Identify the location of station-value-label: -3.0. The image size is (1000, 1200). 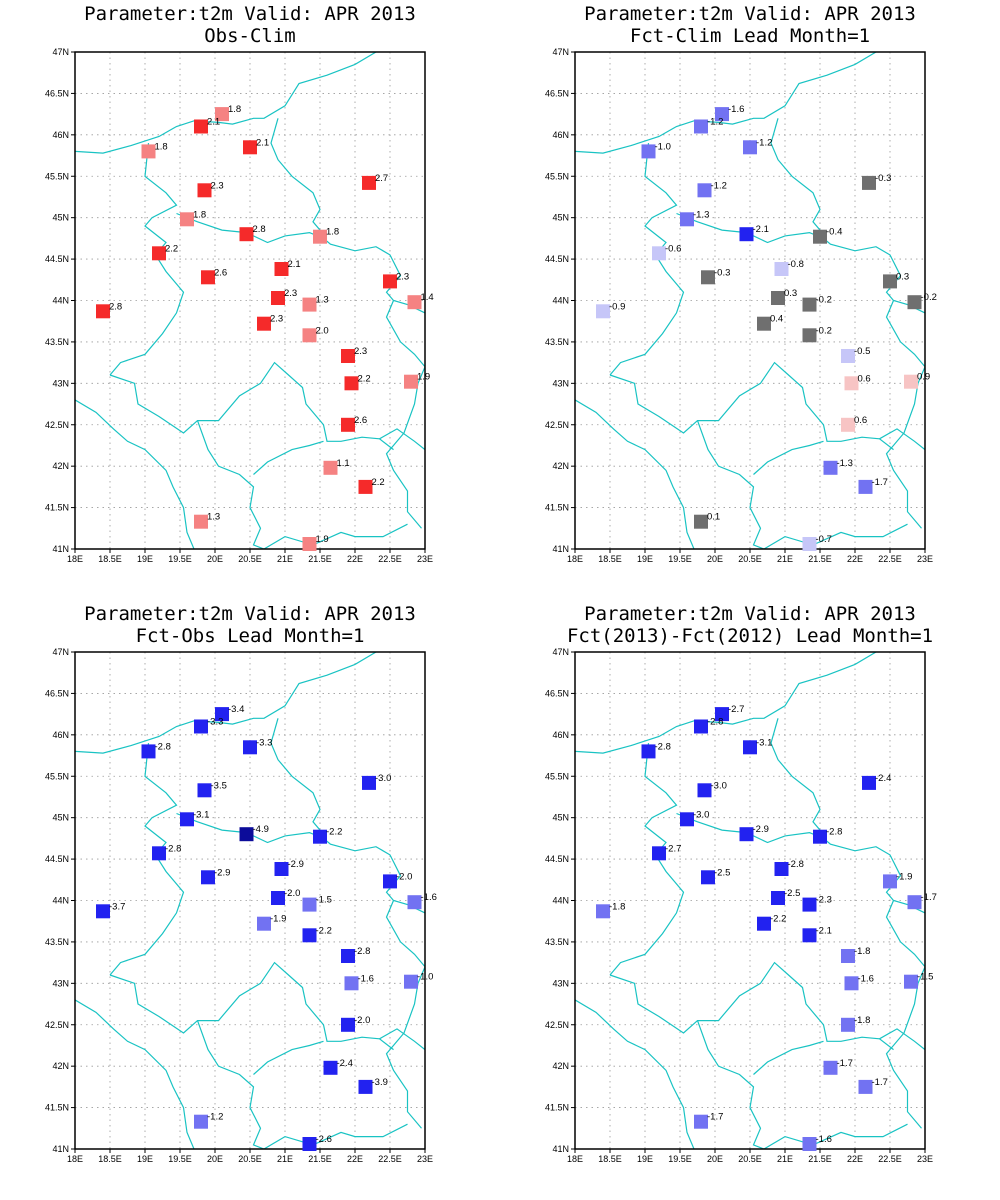
(383, 778).